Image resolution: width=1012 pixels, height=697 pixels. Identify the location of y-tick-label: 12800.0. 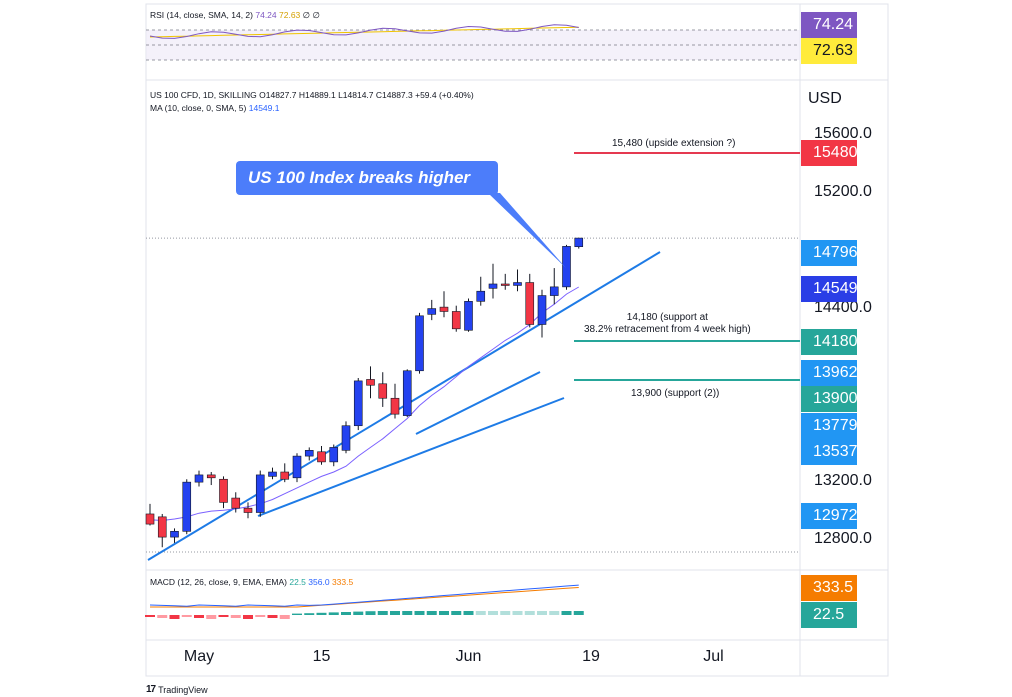
(843, 538).